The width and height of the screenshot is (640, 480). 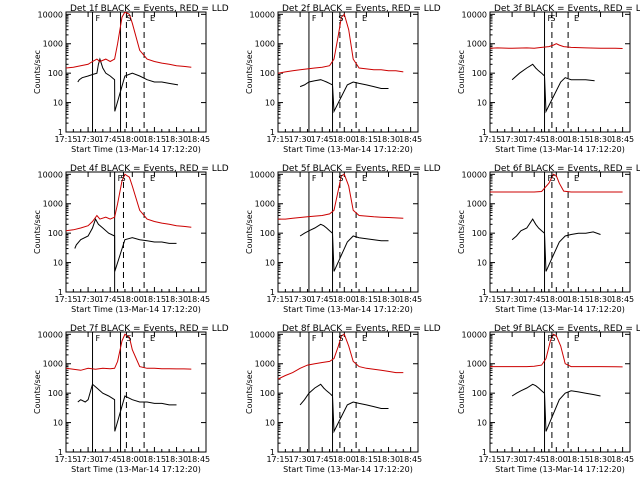 What do you see at coordinates (361, 329) in the screenshot?
I see `panel-title: Det 8f BLACK = Events, RED = LLD` at bounding box center [361, 329].